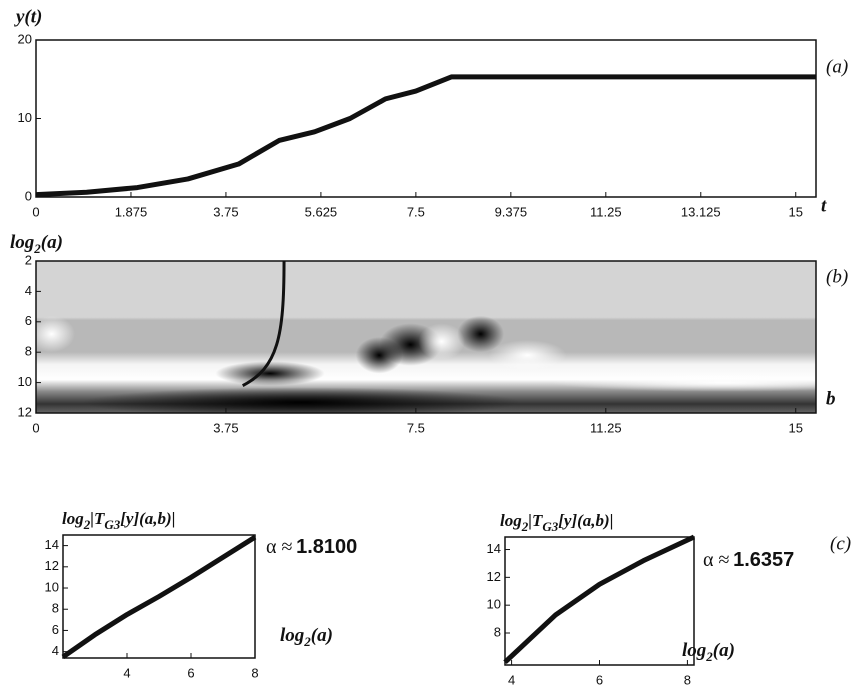 This screenshot has width=862, height=687. I want to click on x-label: t, so click(824, 205).